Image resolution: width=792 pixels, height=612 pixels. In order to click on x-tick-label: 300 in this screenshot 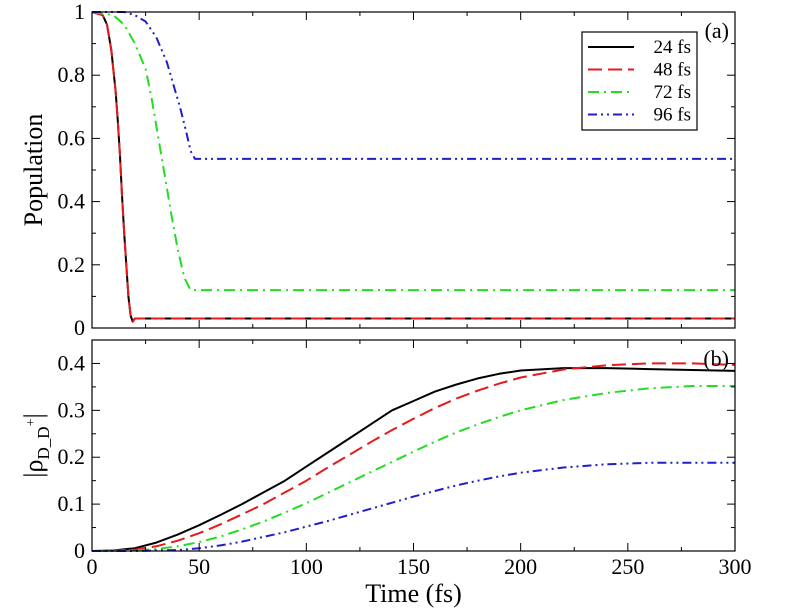, I will do `click(735, 566)`.